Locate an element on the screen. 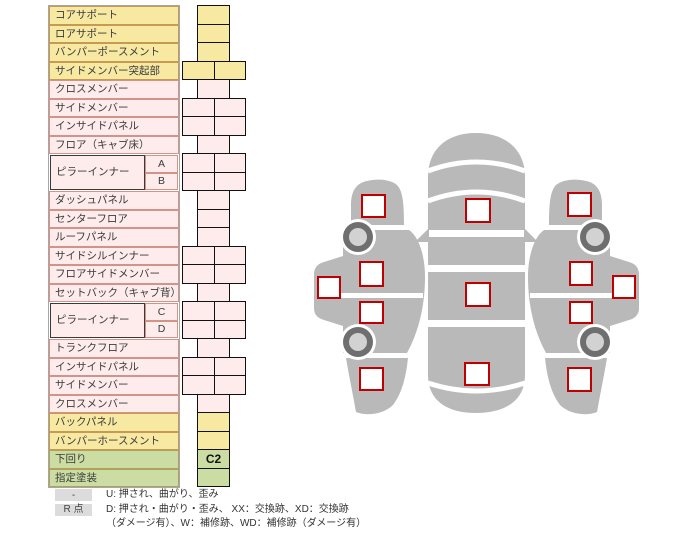  marker-right-rear-fender is located at coordinates (579, 379).